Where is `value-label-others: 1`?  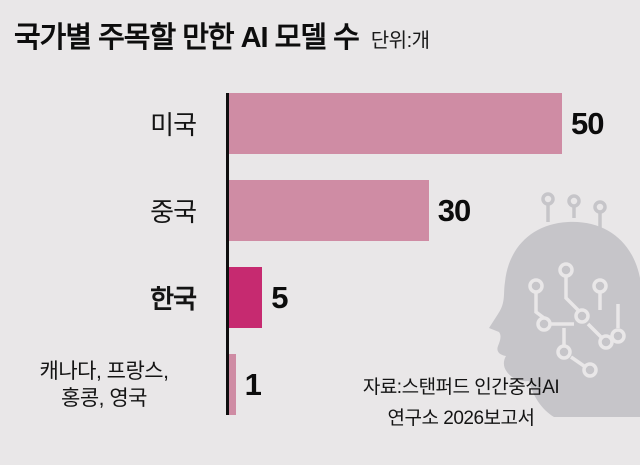 value-label-others: 1 is located at coordinates (253, 384).